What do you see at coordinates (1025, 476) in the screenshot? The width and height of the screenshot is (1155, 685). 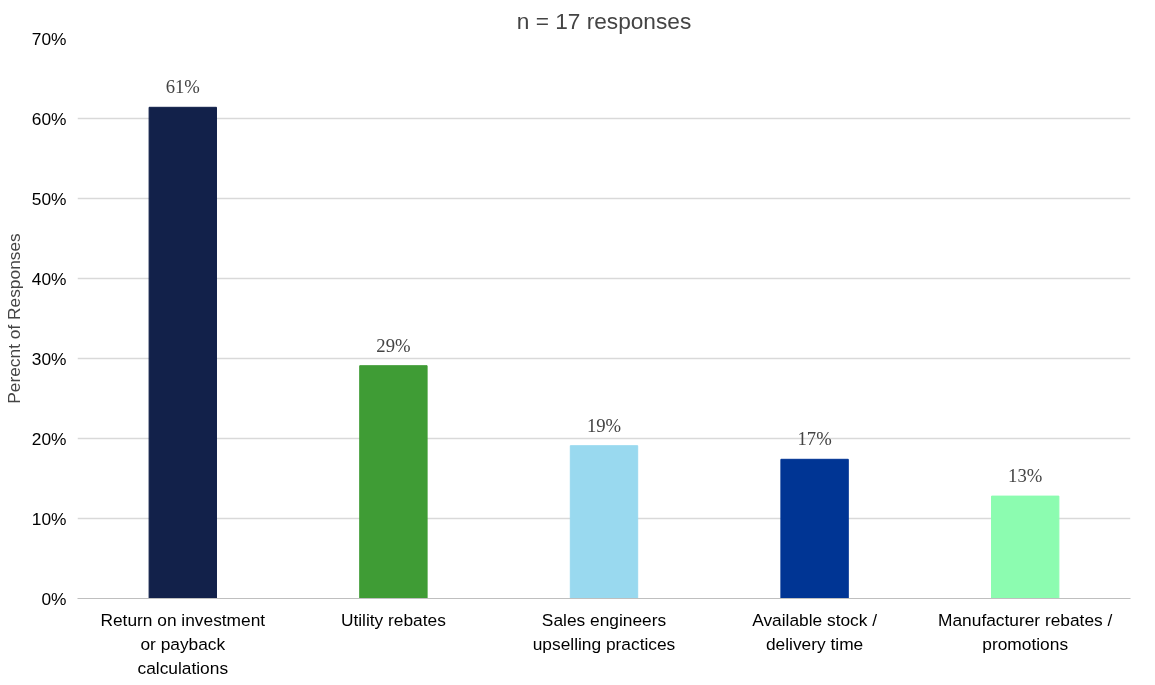 I see `data-label: 13%` at bounding box center [1025, 476].